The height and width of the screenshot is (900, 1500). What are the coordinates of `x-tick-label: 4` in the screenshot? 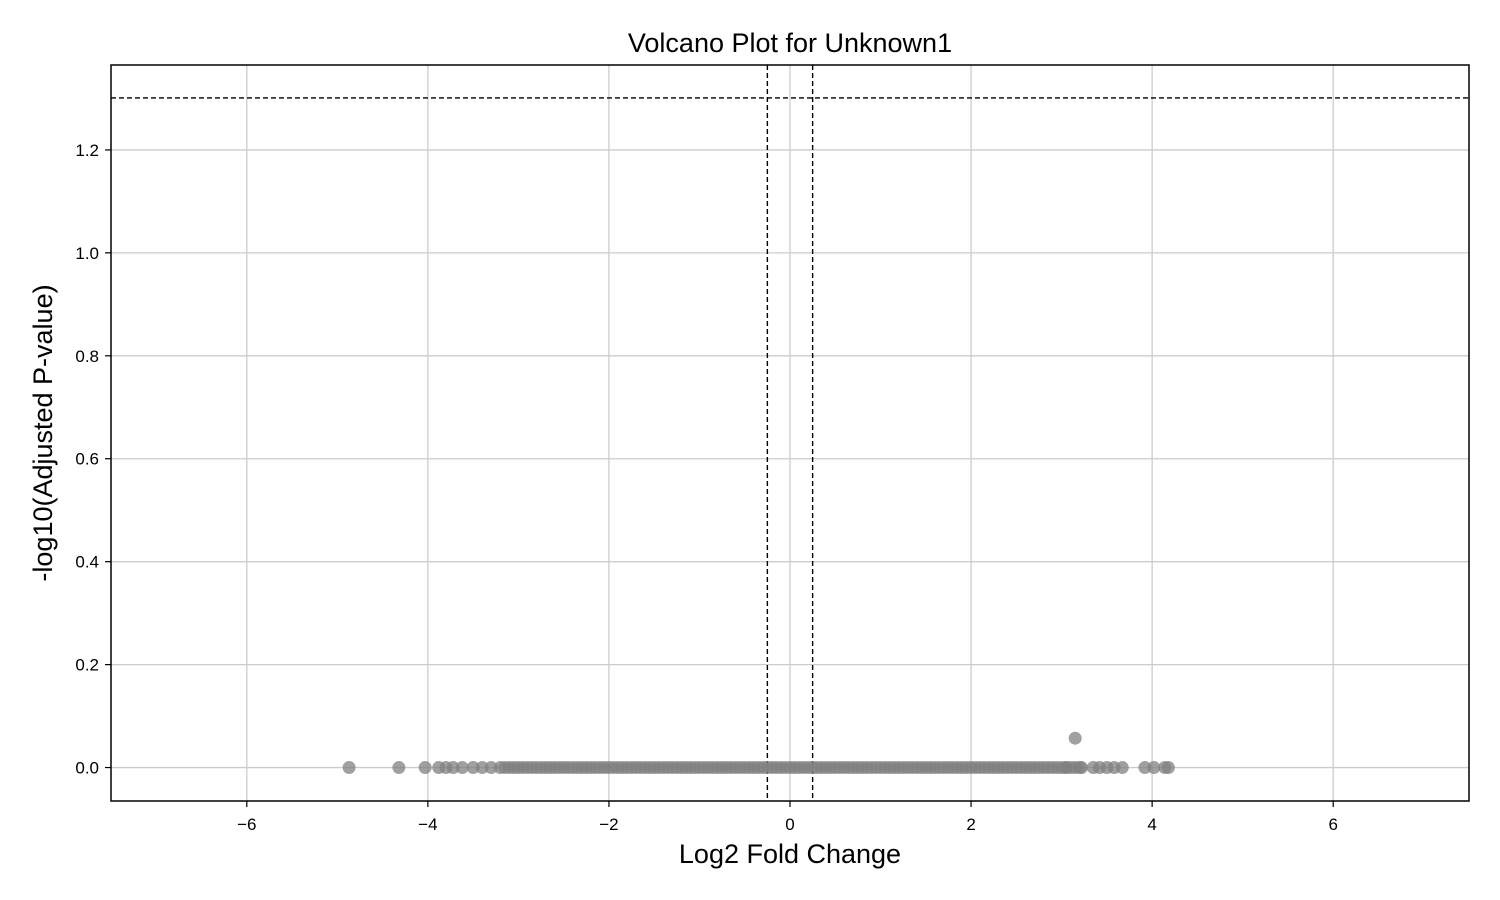 It's located at (1151, 824).